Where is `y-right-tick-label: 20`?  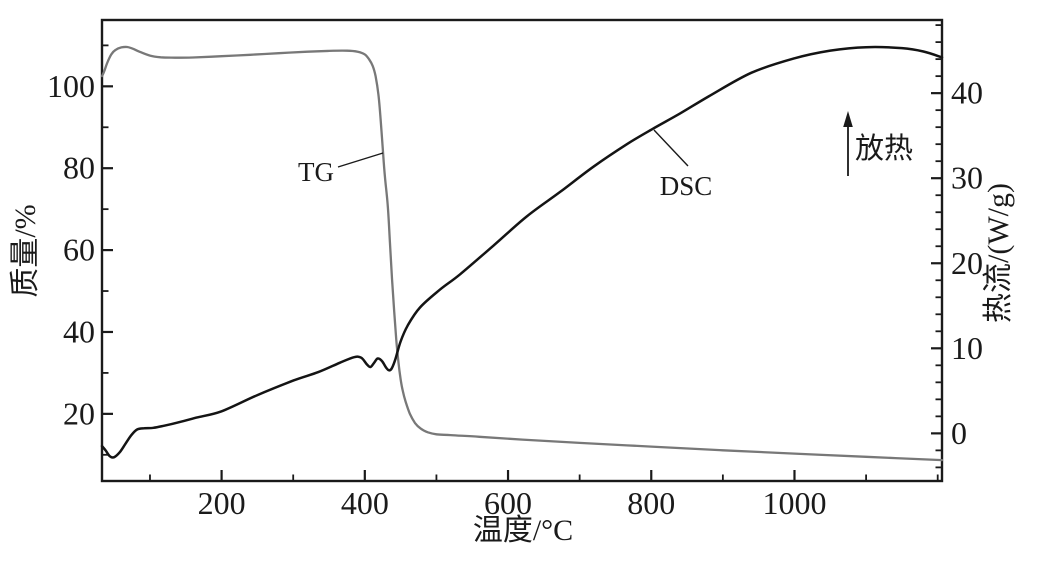
y-right-tick-label: 20 is located at coordinates (967, 263).